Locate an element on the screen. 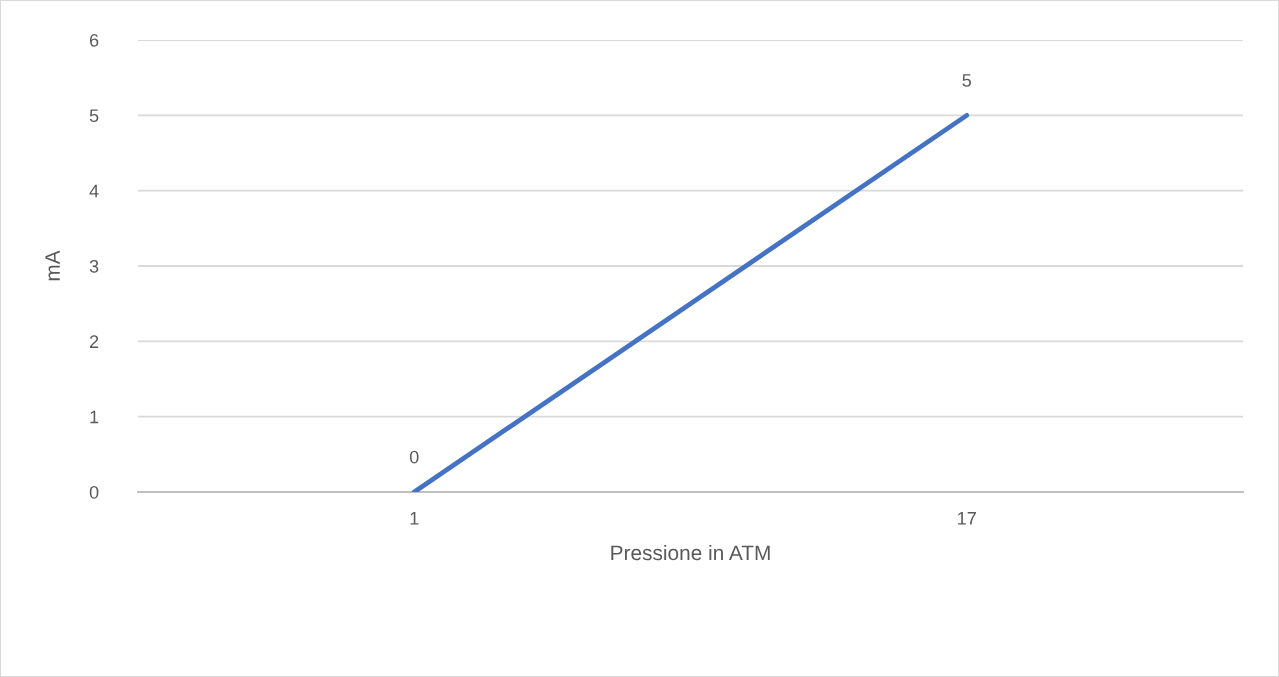 The height and width of the screenshot is (677, 1279). data-label: 0 is located at coordinates (414, 457).